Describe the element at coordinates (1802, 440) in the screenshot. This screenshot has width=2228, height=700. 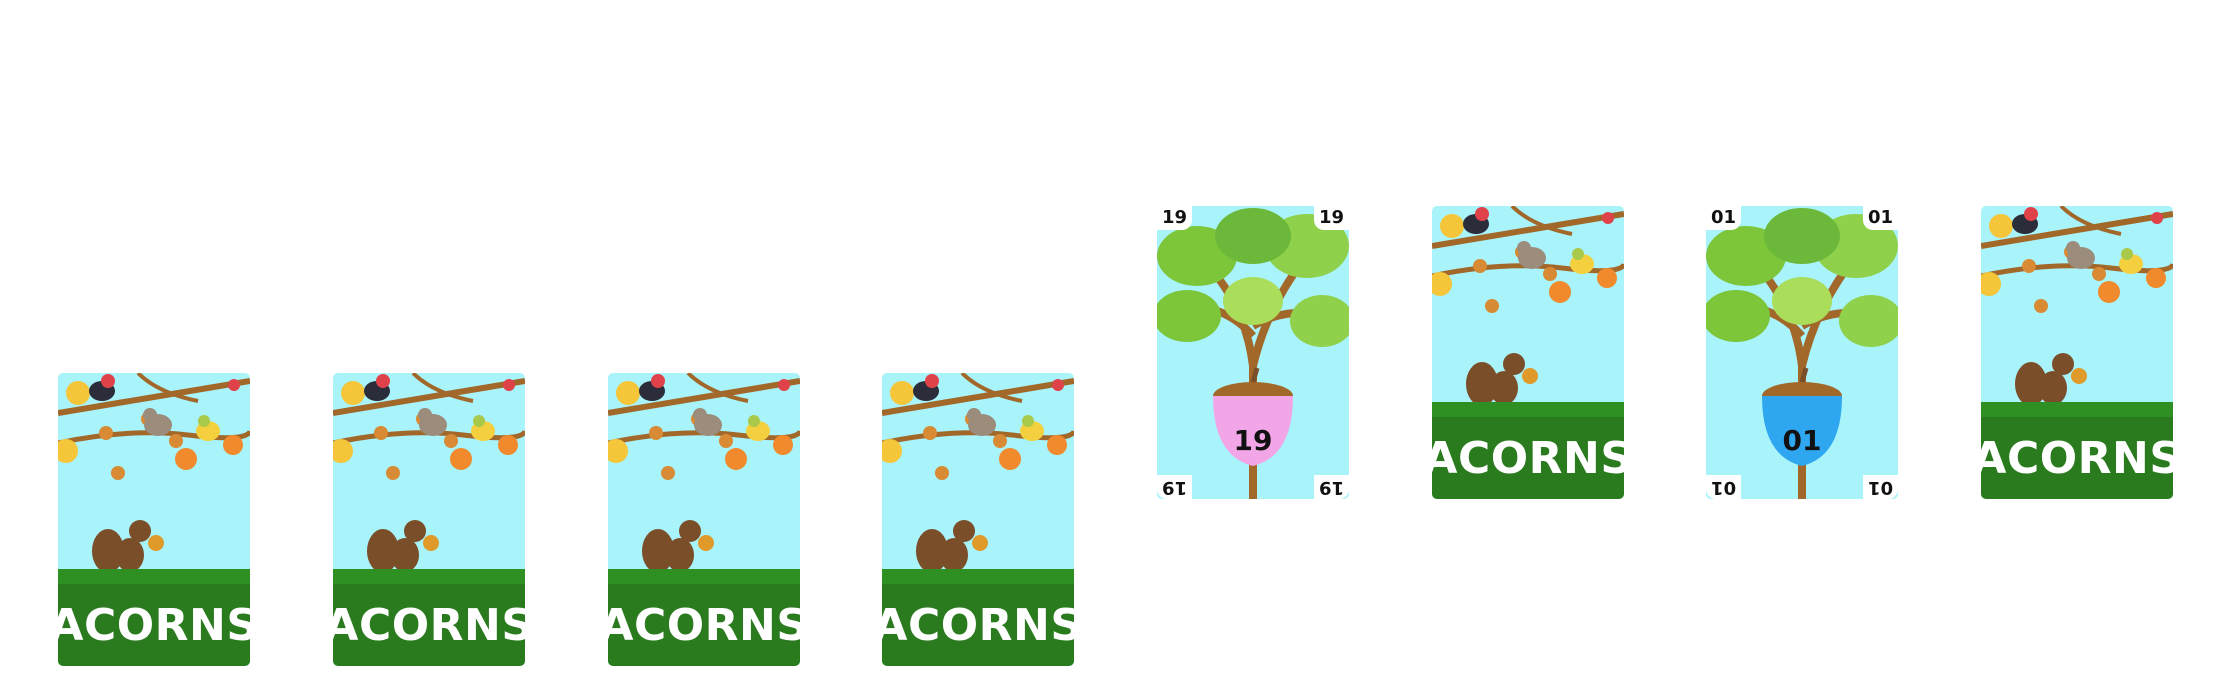
I see `acorn-value: 01` at that location.